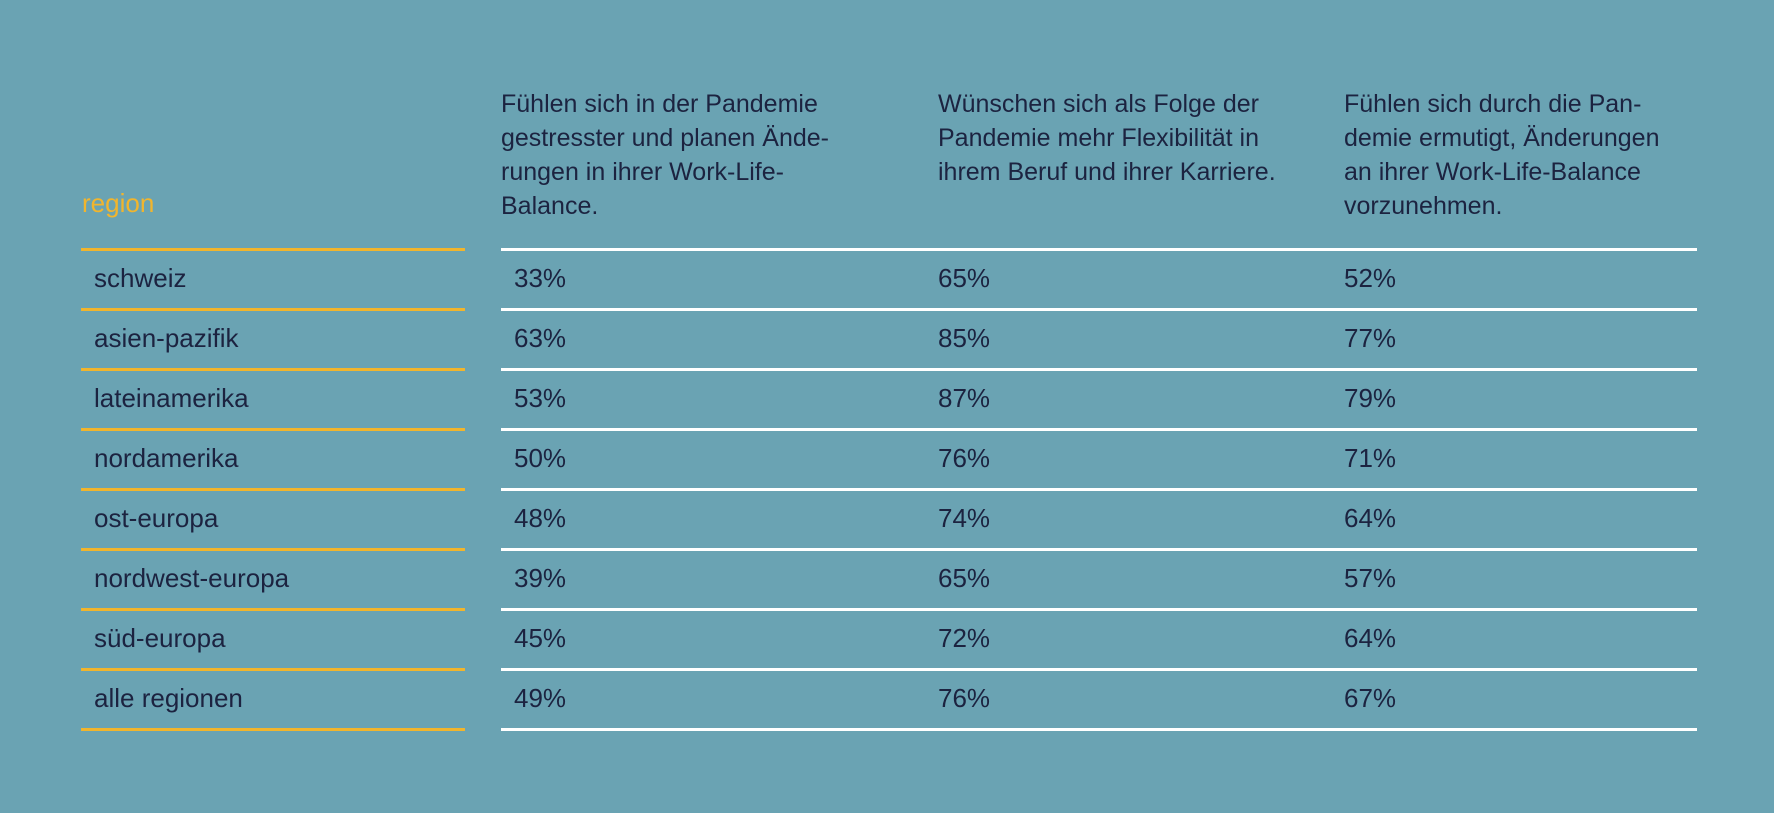  What do you see at coordinates (166, 458) in the screenshot?
I see `region-label: nordamerika` at bounding box center [166, 458].